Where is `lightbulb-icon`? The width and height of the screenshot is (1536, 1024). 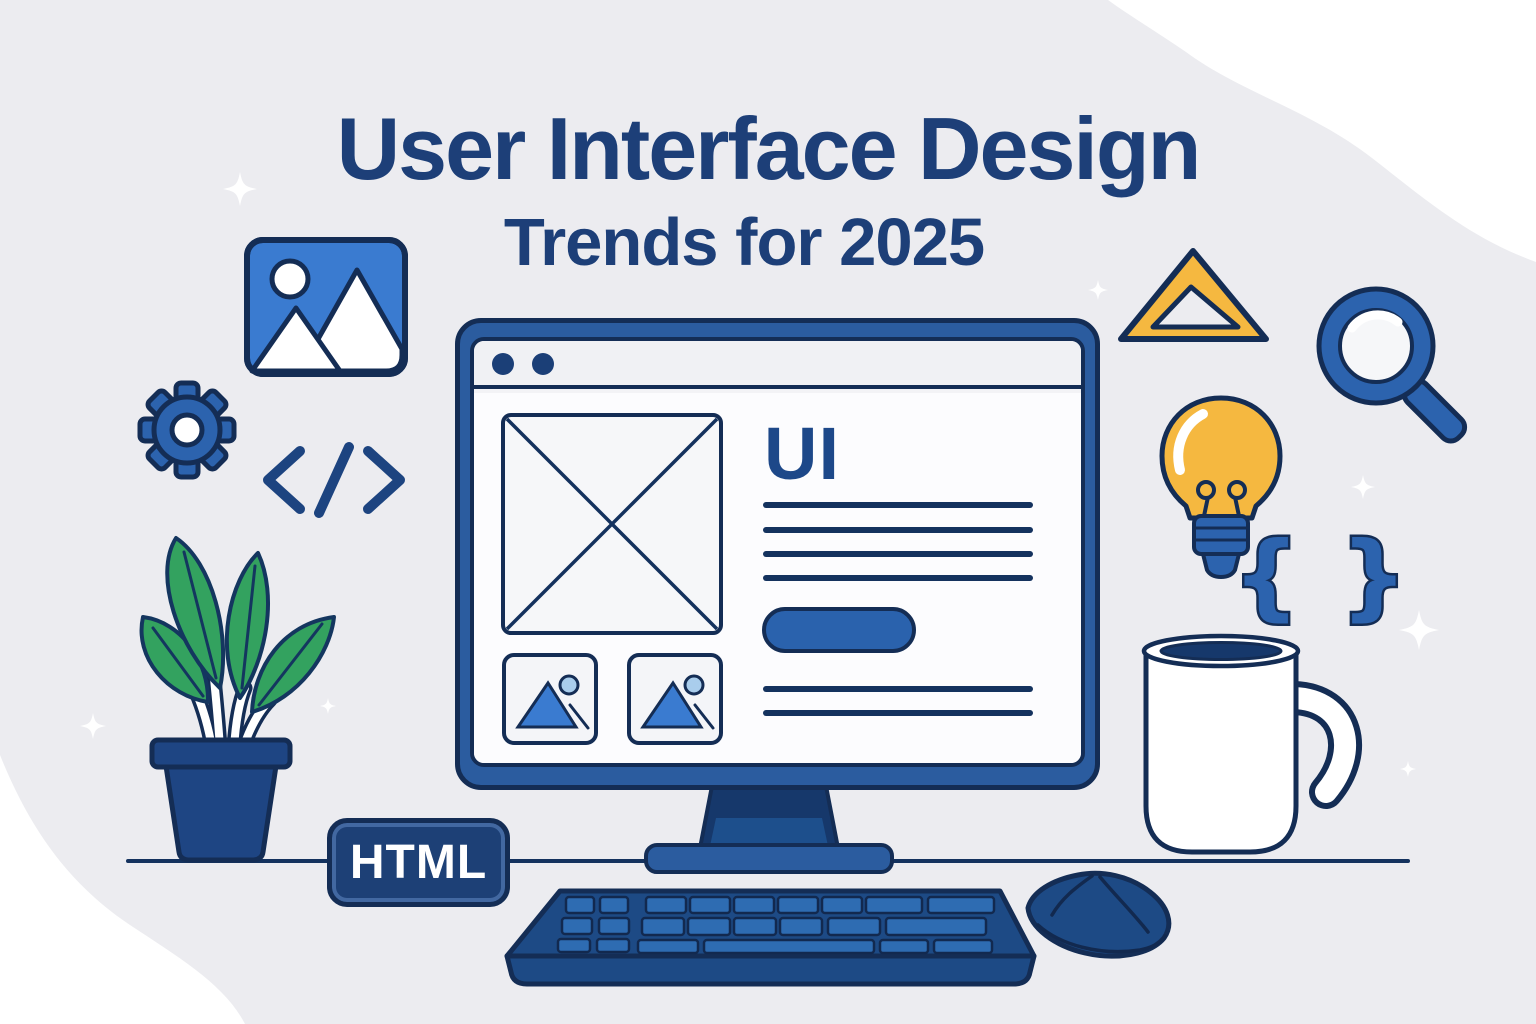 lightbulb-icon is located at coordinates (1221, 487).